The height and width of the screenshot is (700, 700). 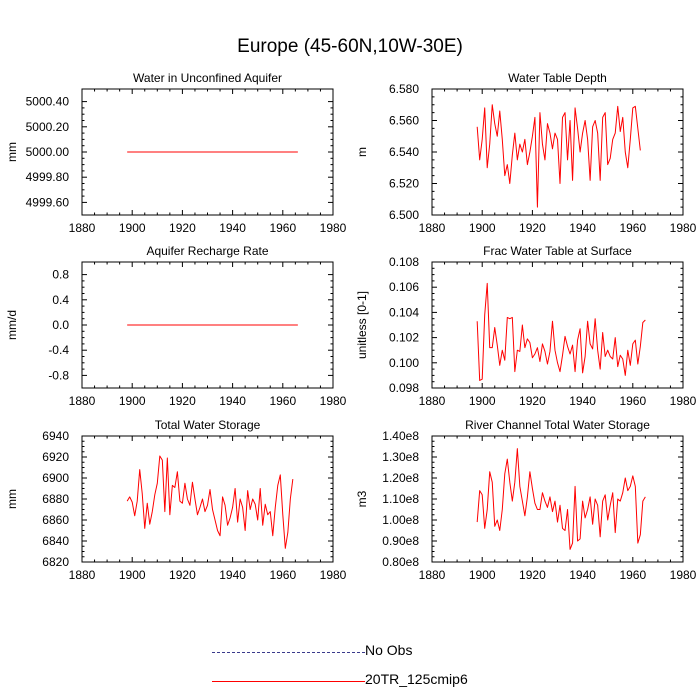 What do you see at coordinates (48, 102) in the screenshot?
I see `y-tick-label: 5000.40` at bounding box center [48, 102].